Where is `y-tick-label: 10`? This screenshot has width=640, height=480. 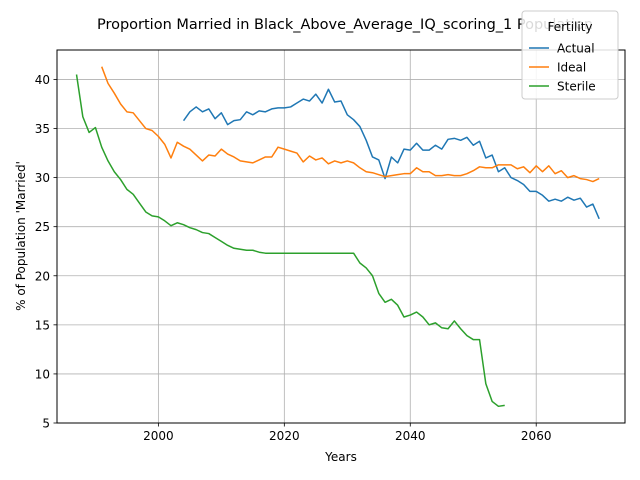 y-tick-label: 10 is located at coordinates (42, 374).